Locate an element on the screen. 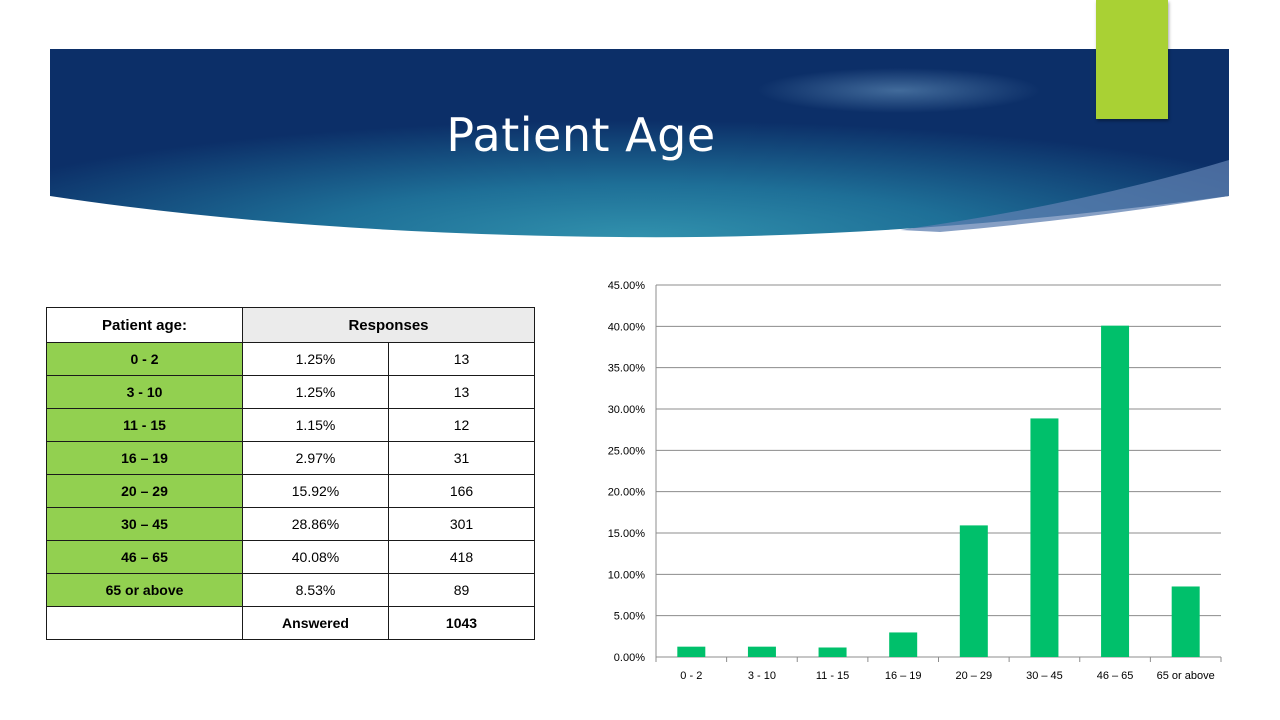 The width and height of the screenshot is (1280, 720). y-tick-label: 10.00% is located at coordinates (627, 575).